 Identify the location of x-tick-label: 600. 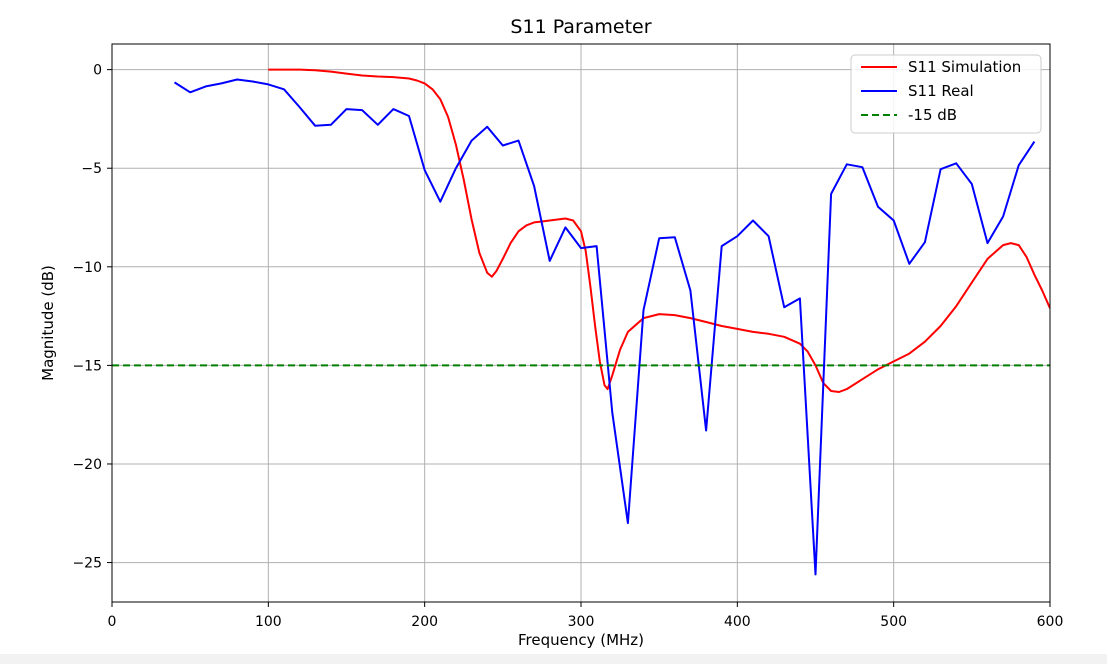
(1050, 622).